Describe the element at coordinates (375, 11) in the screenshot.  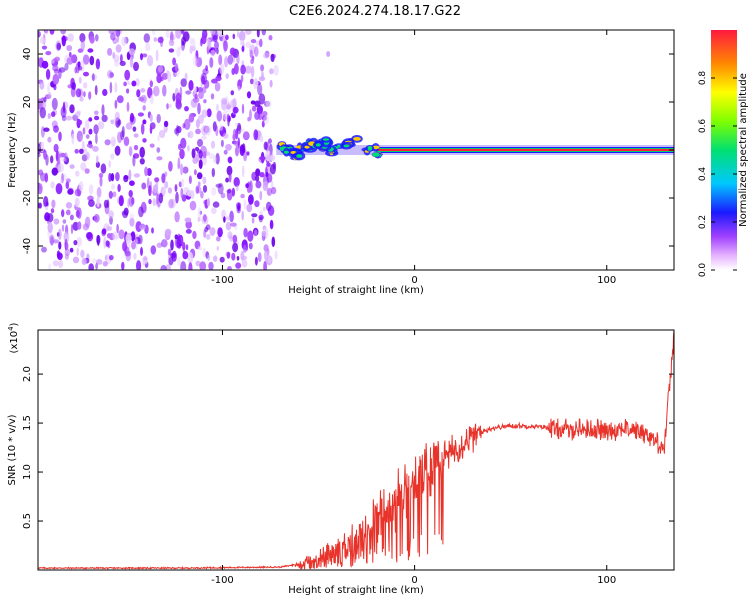
I see `figure-title: C2E6.2024.274.18.17.G22` at that location.